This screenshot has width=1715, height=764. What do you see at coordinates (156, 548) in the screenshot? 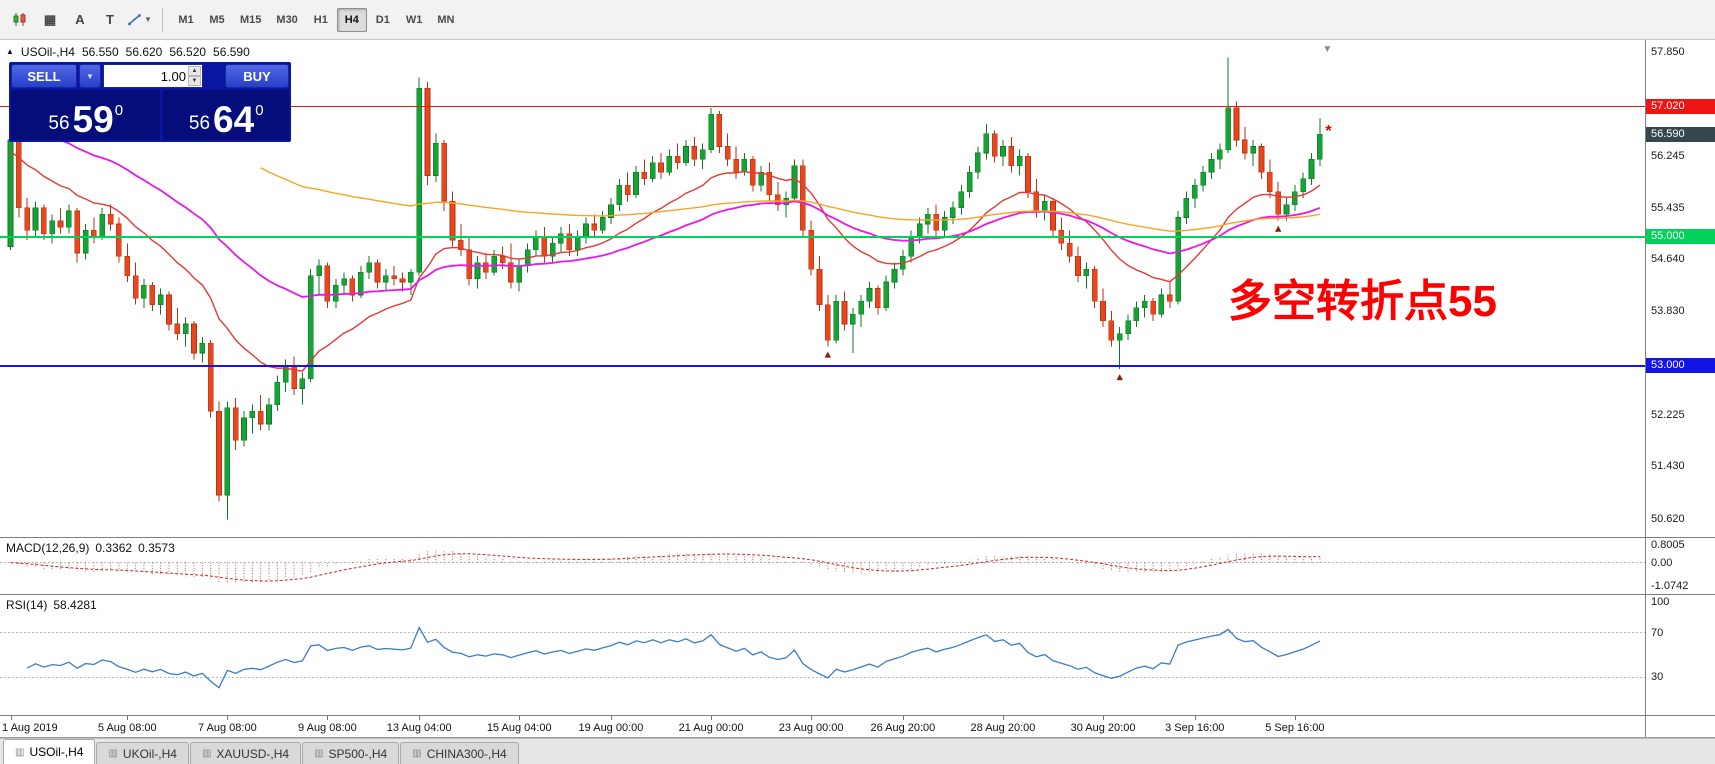
I see `macd-value-signal: 0.3573` at bounding box center [156, 548].